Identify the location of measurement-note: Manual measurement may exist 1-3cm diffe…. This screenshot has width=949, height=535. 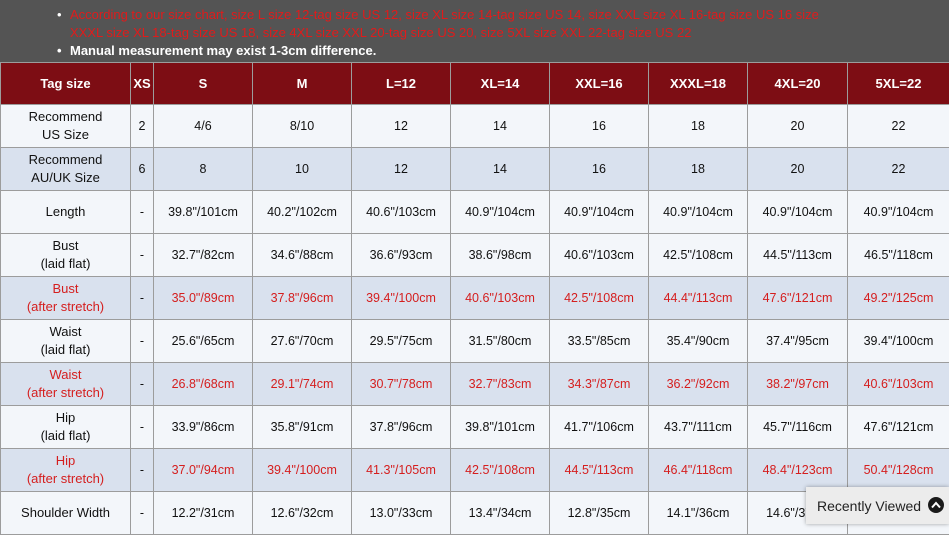
(509, 51).